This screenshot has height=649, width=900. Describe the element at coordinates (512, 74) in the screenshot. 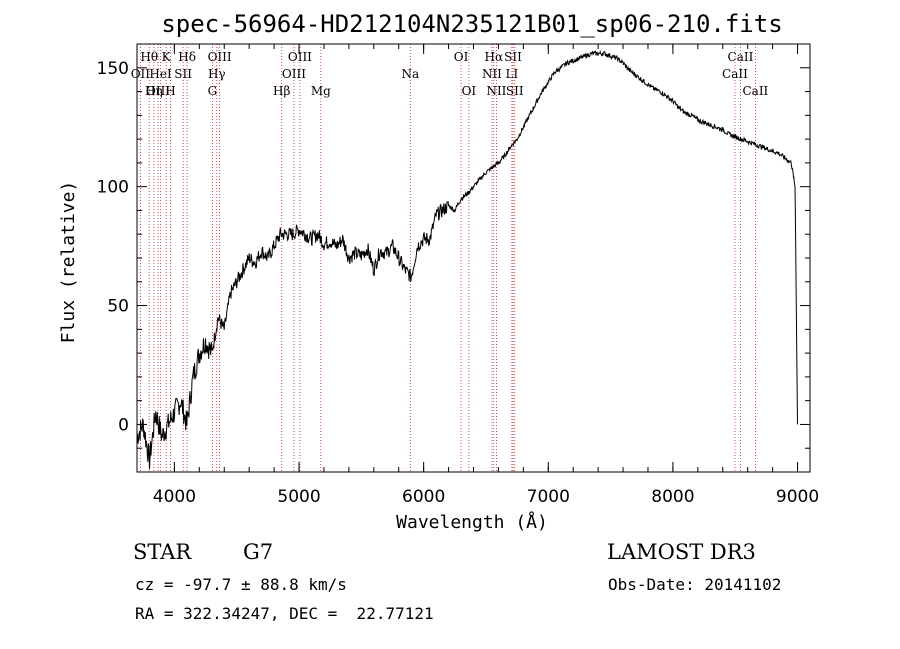

I see `spectral-line-label: LI` at that location.